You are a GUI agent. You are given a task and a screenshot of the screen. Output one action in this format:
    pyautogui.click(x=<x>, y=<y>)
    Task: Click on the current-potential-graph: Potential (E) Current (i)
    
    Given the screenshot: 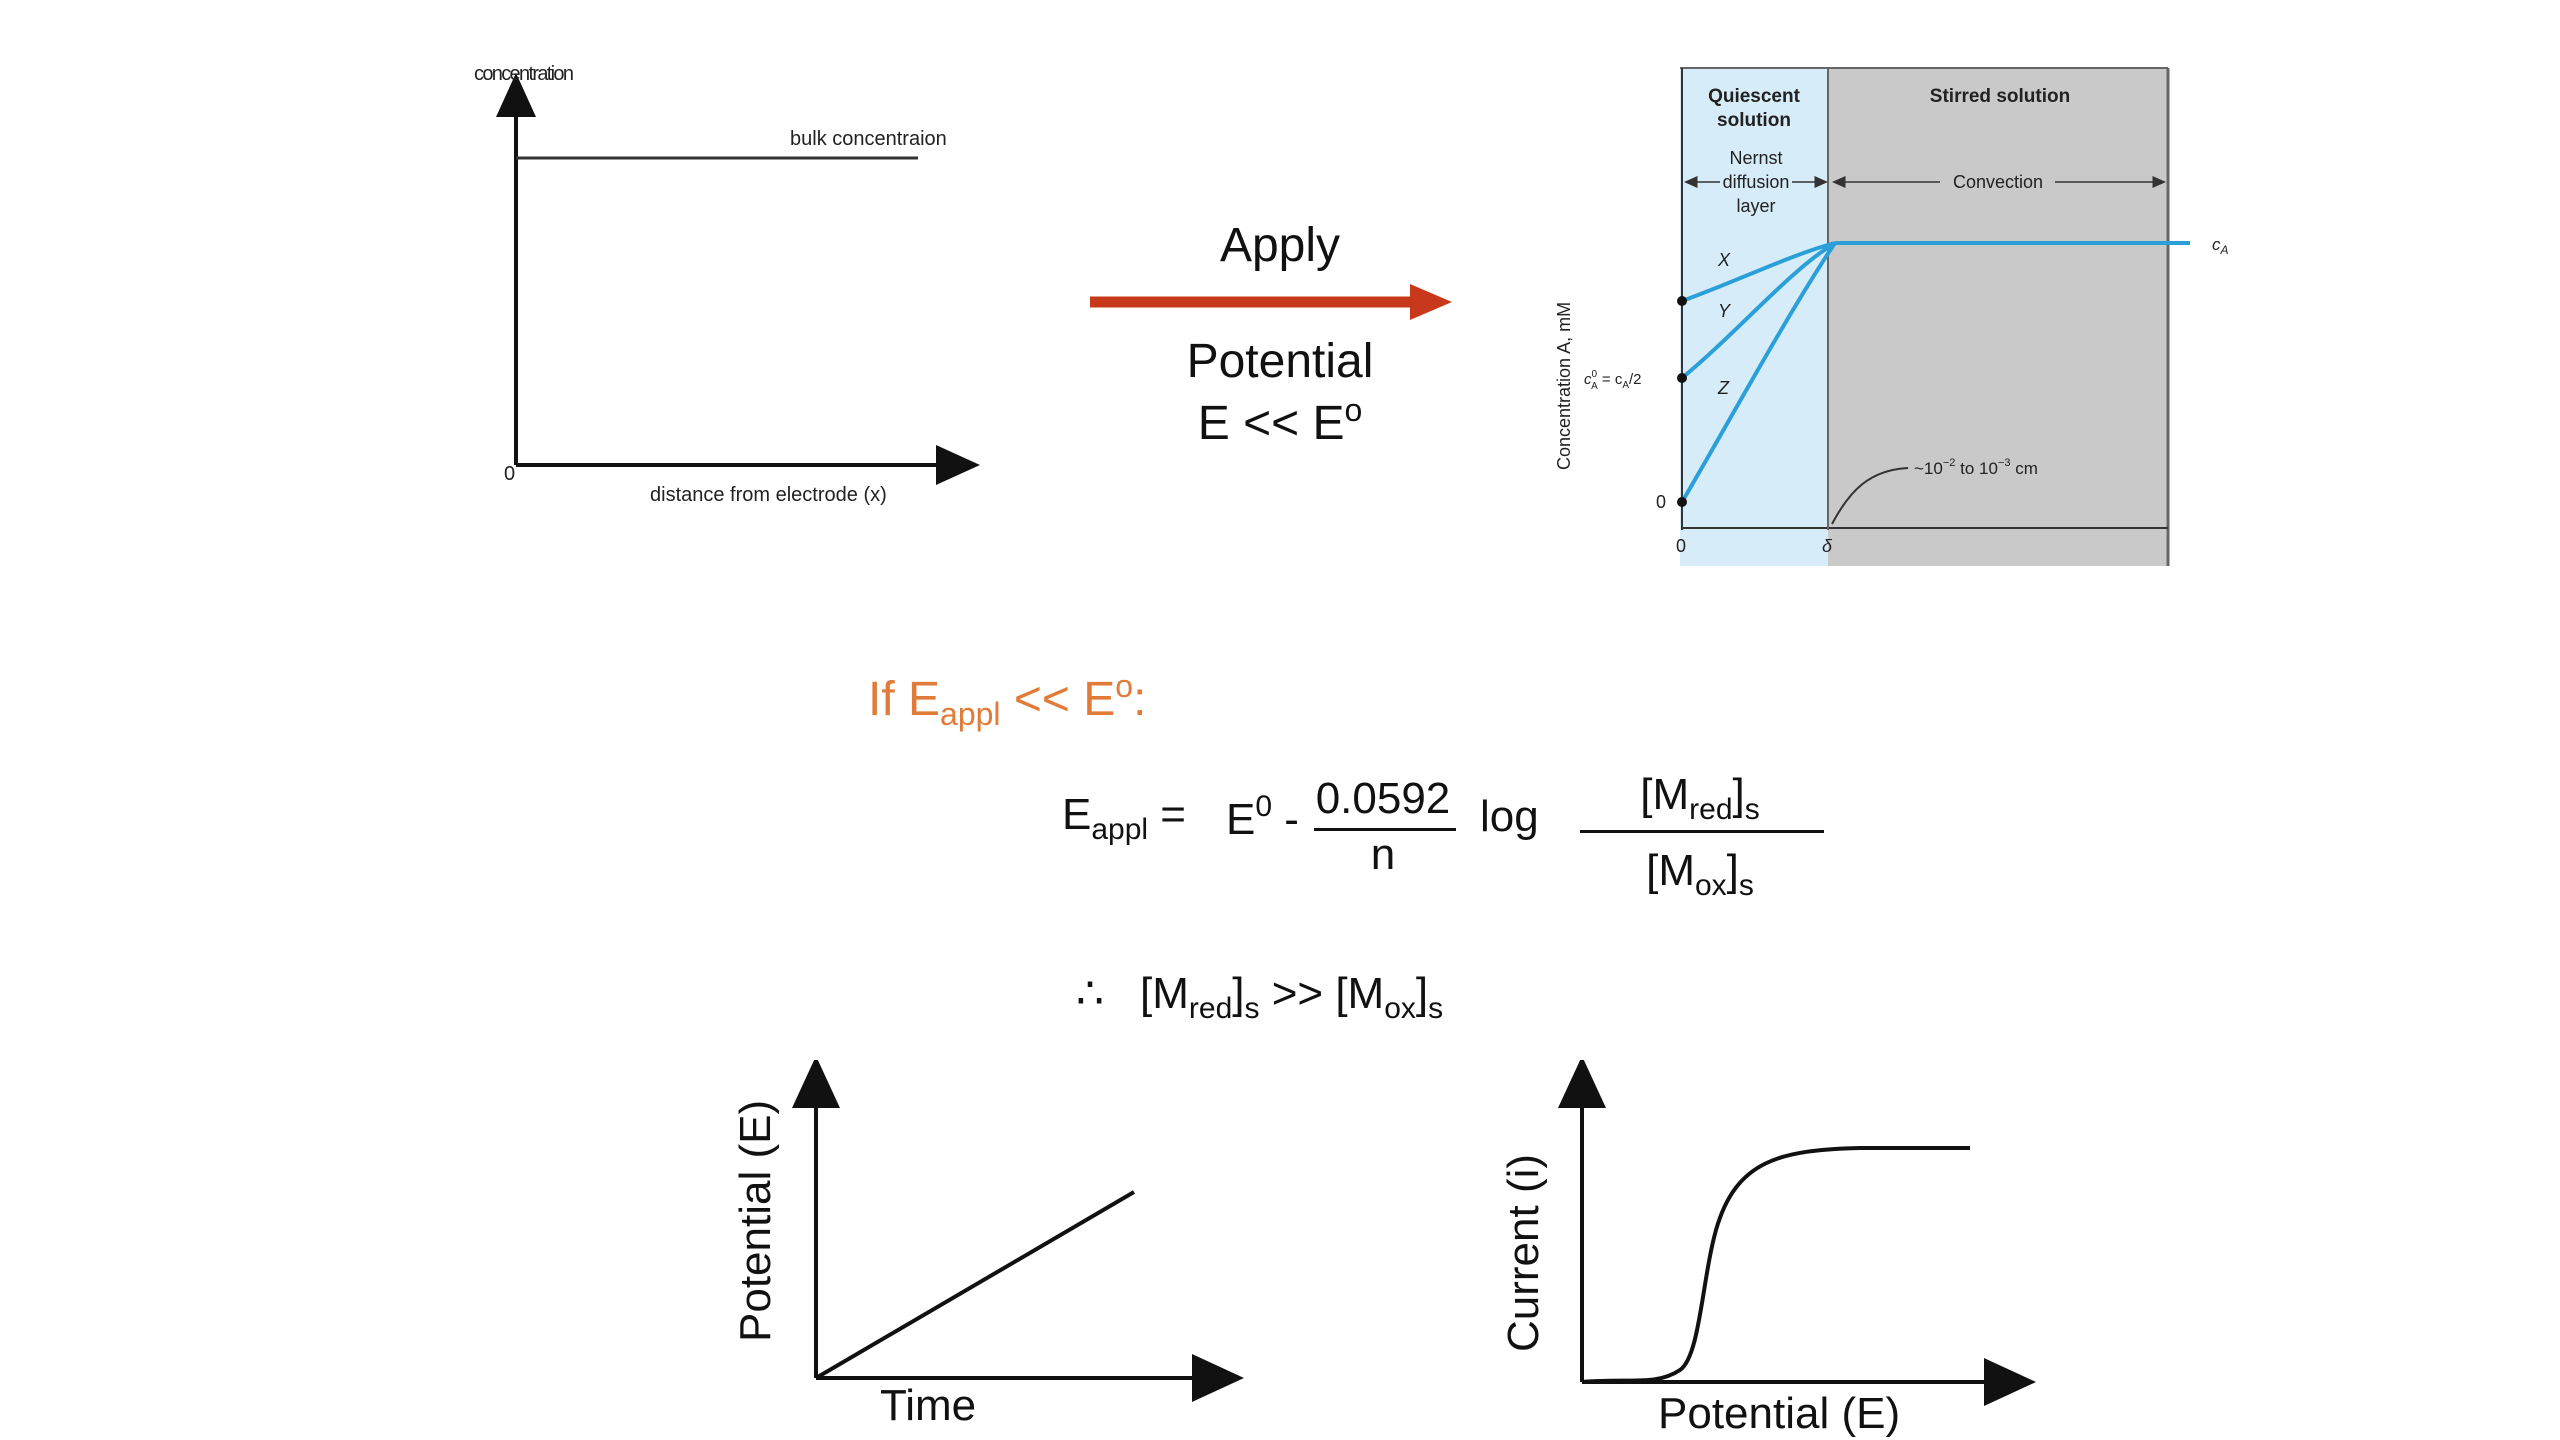 What is the action you would take?
    pyautogui.click(x=1767, y=1249)
    